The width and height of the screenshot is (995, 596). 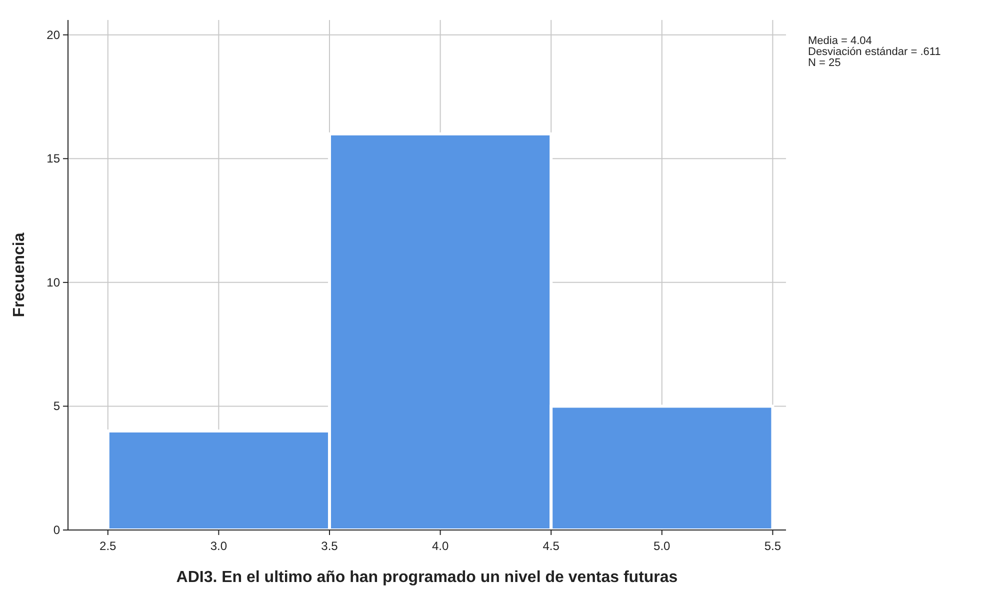 I want to click on x-tick-label: 2.5, so click(x=108, y=546).